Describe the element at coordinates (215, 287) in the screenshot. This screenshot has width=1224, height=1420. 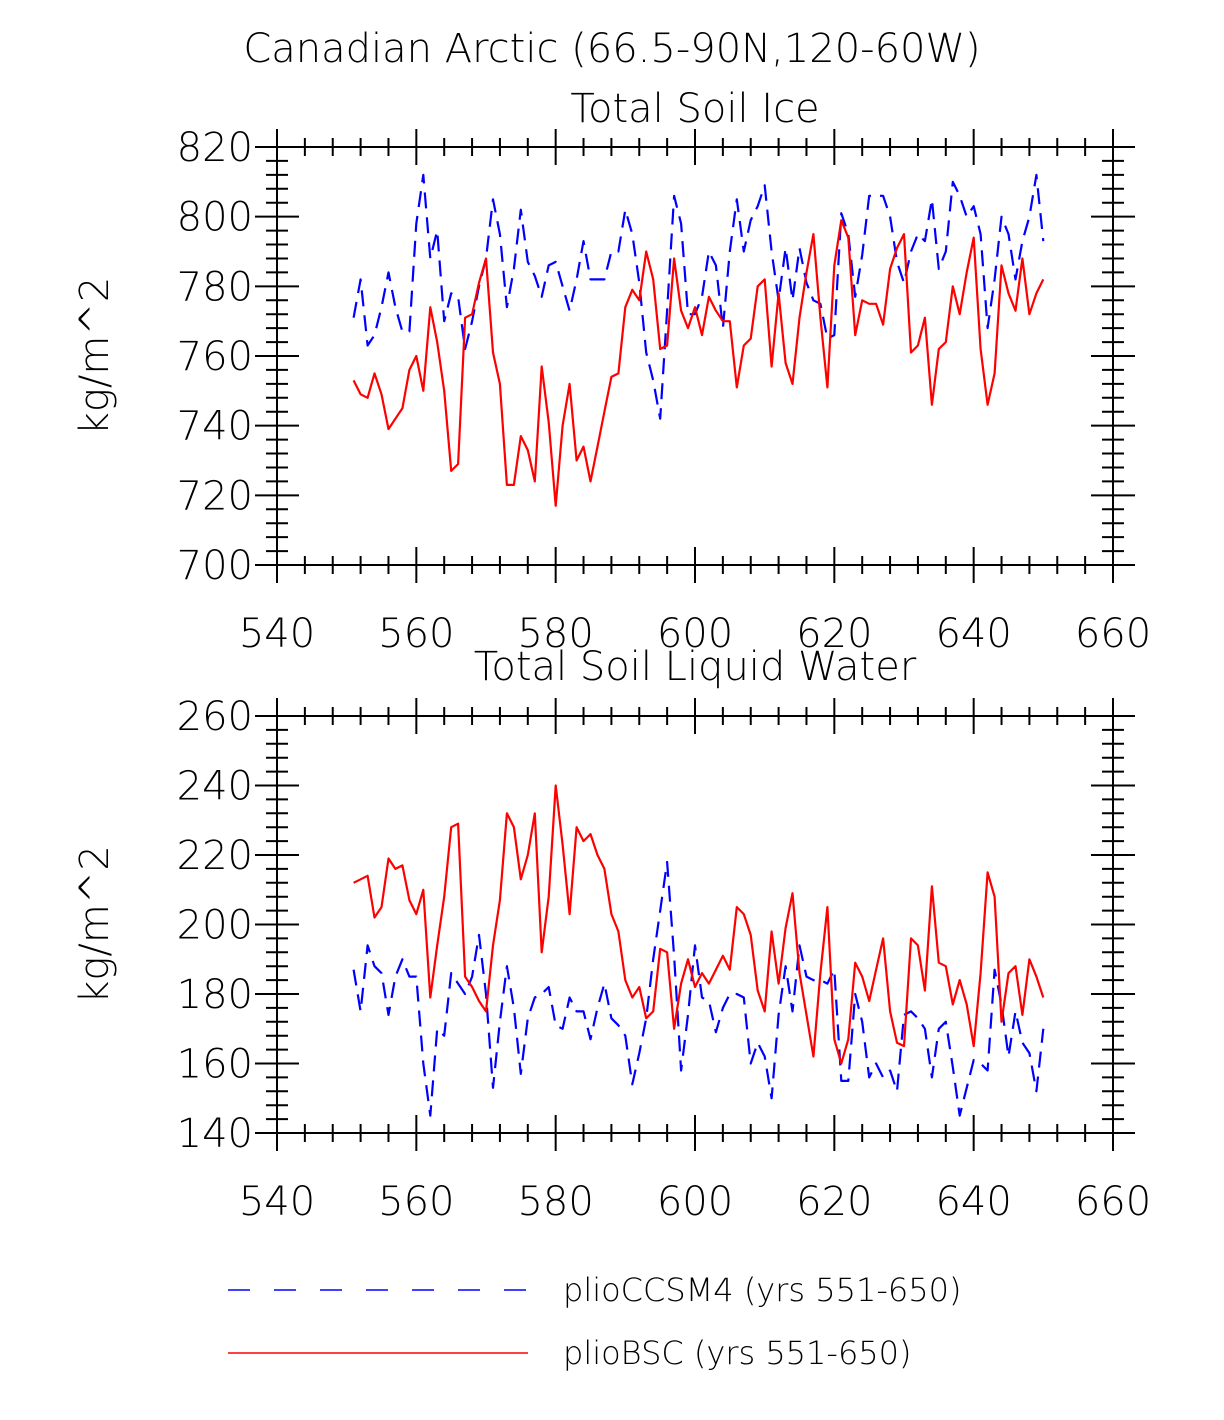
I see `y-tick-label: 780` at that location.